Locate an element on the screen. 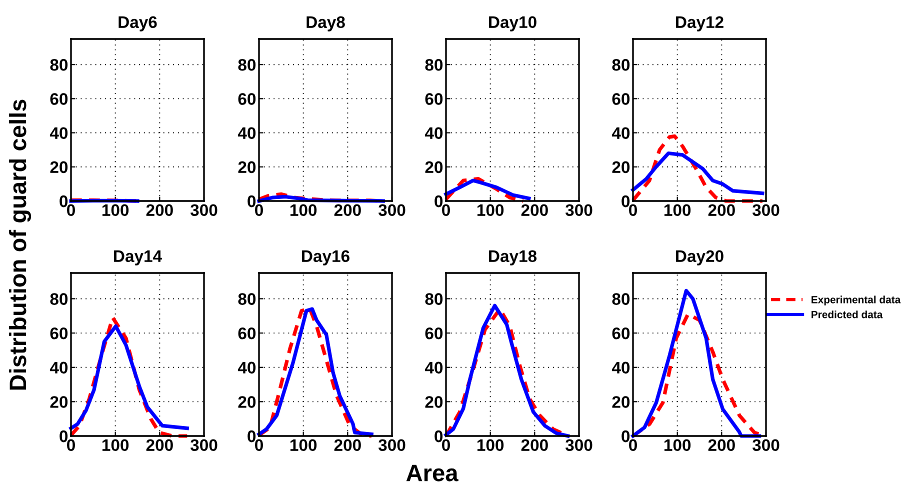 Image resolution: width=912 pixels, height=490 pixels. x-axis-title: Area is located at coordinates (432, 473).